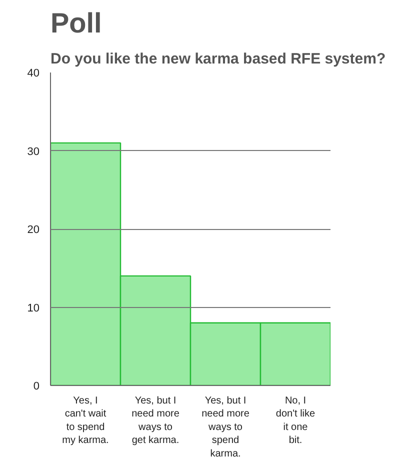 The height and width of the screenshot is (464, 420). I want to click on y-tick-label: 20, so click(33, 230).